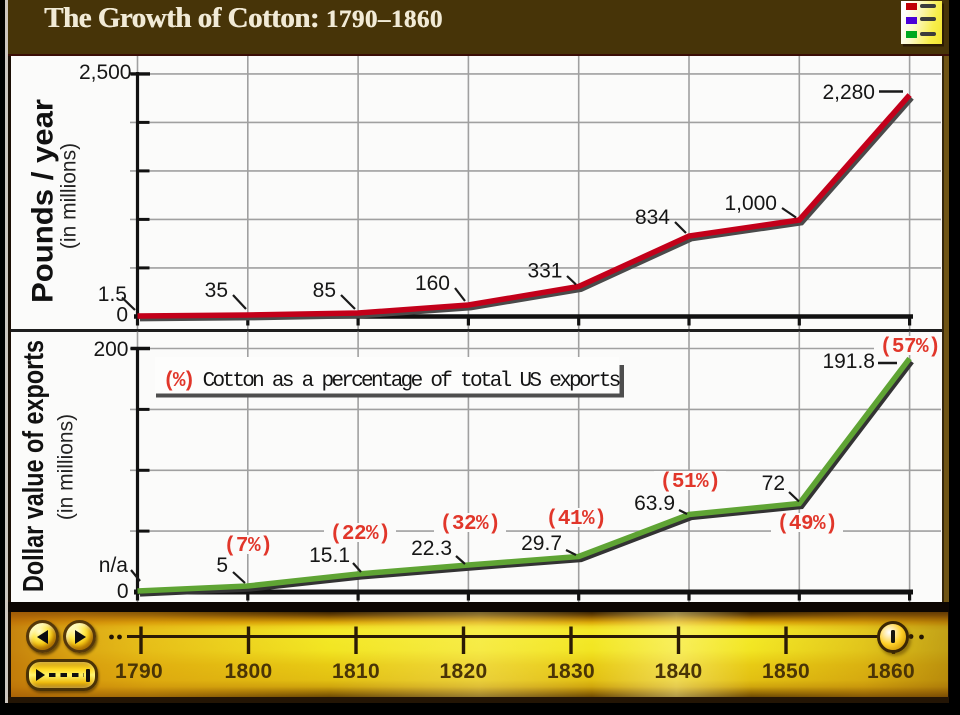 This screenshot has height=715, width=960. I want to click on svg-text: Dollar value of exports, so click(34, 466).